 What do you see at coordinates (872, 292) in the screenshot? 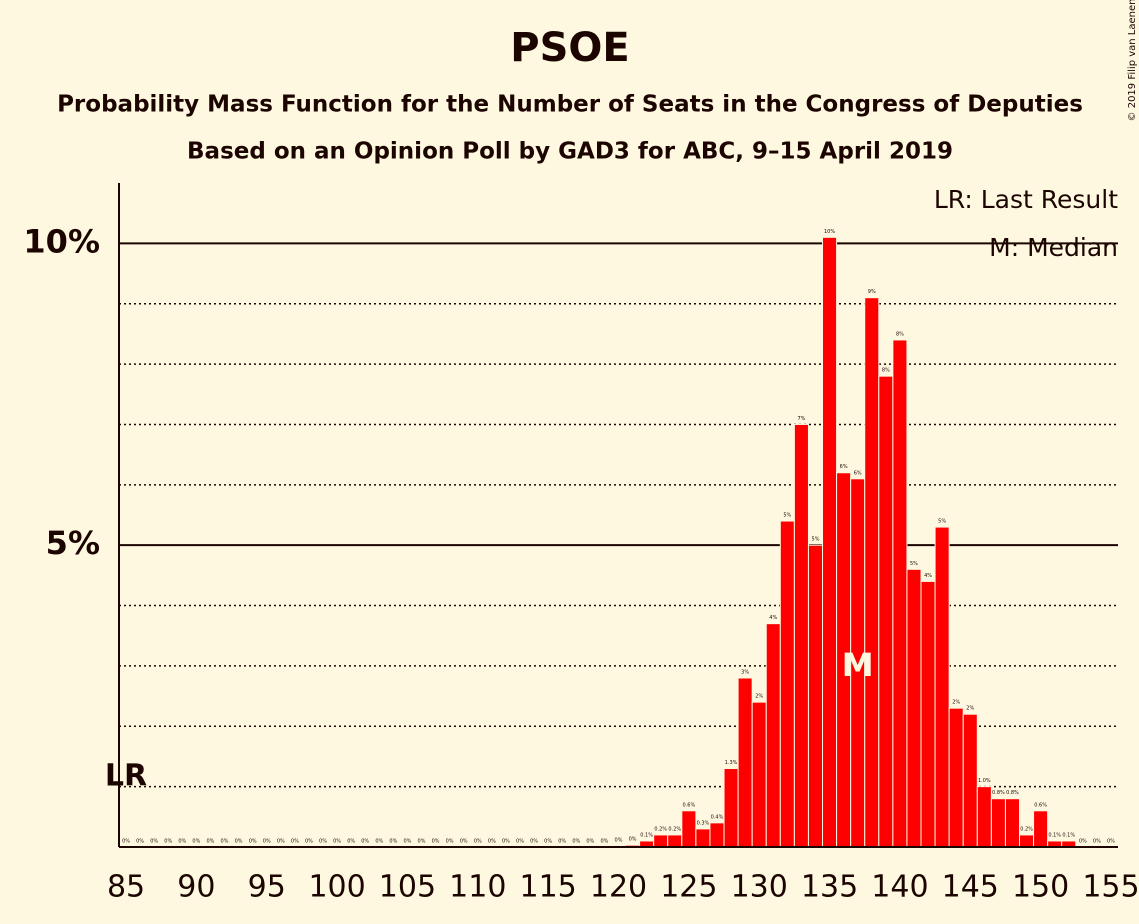
I see `data-label: 9%` at bounding box center [872, 292].